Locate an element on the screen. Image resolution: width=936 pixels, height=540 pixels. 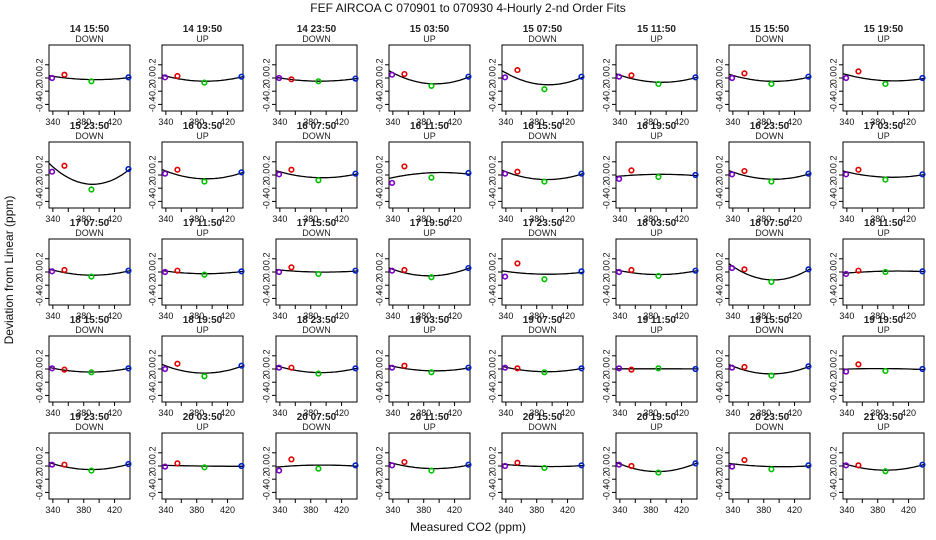
panel-title: 15 15:50 is located at coordinates (770, 29).